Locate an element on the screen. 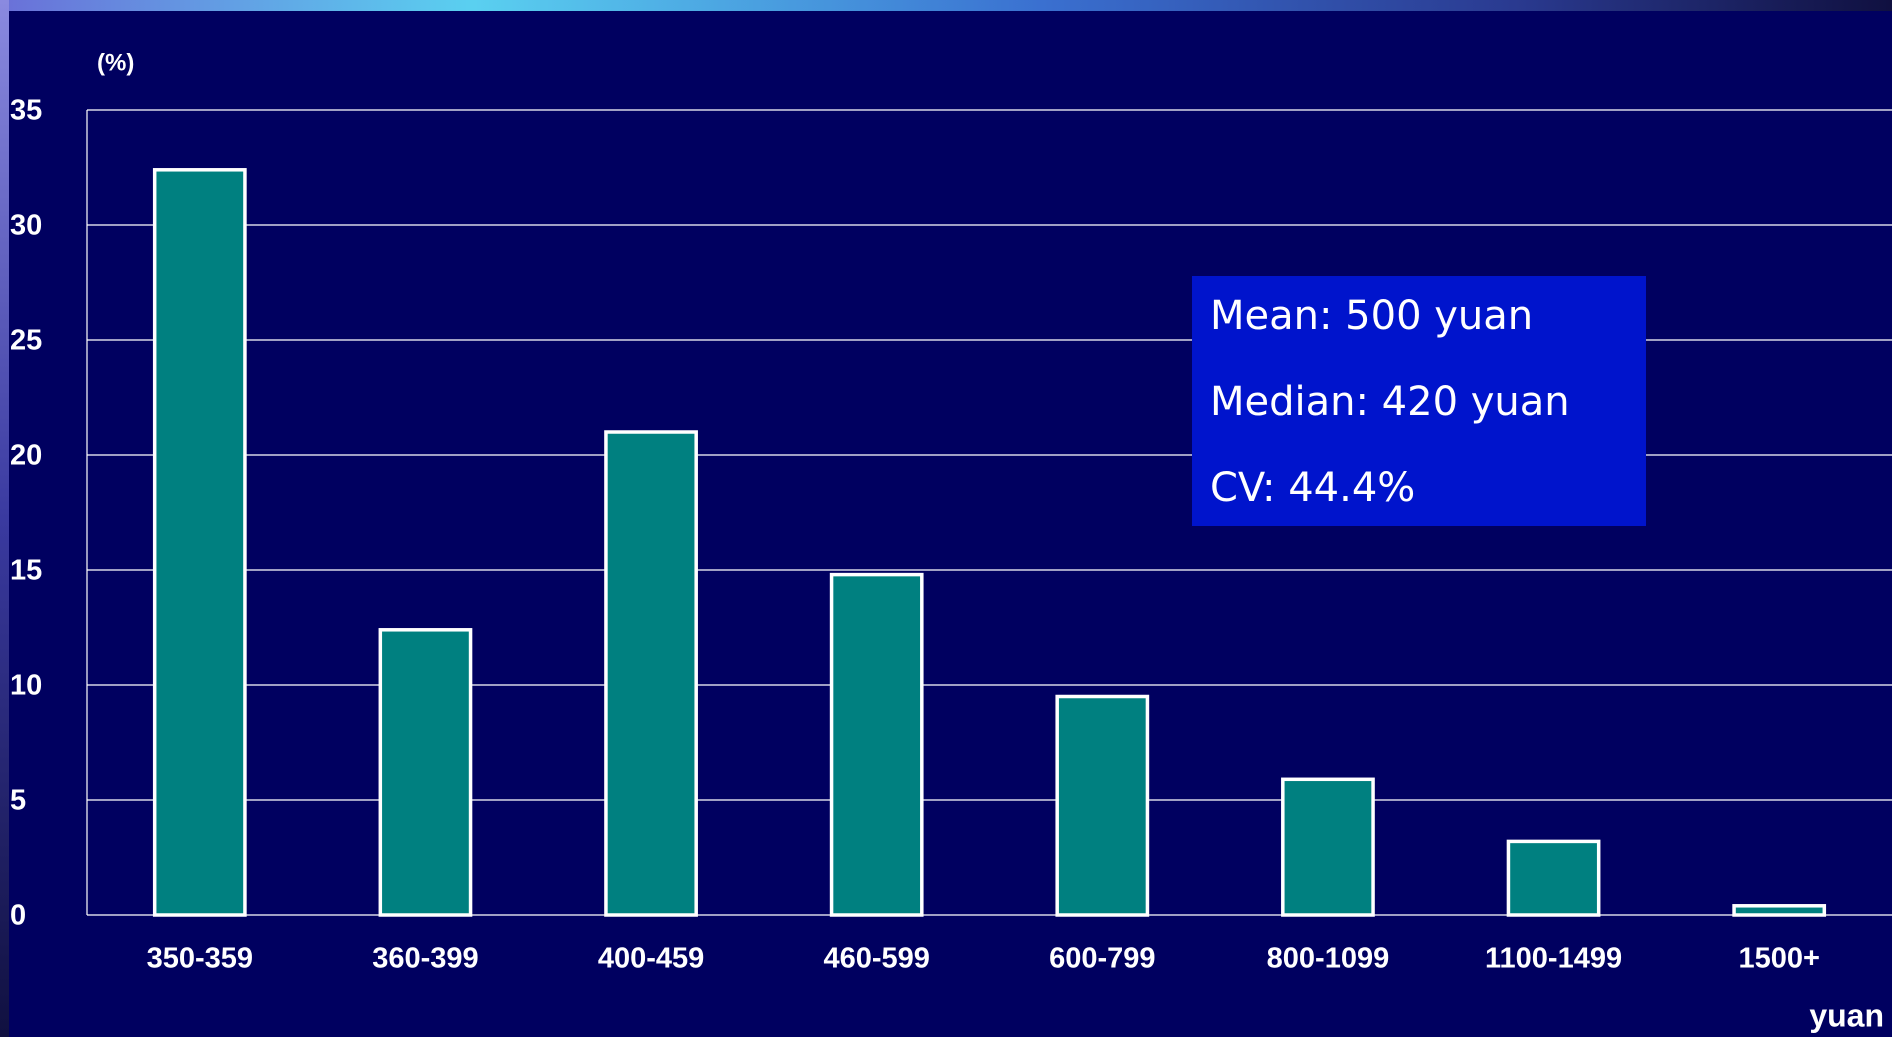  x-tick-label: 600-799 is located at coordinates (1102, 959).